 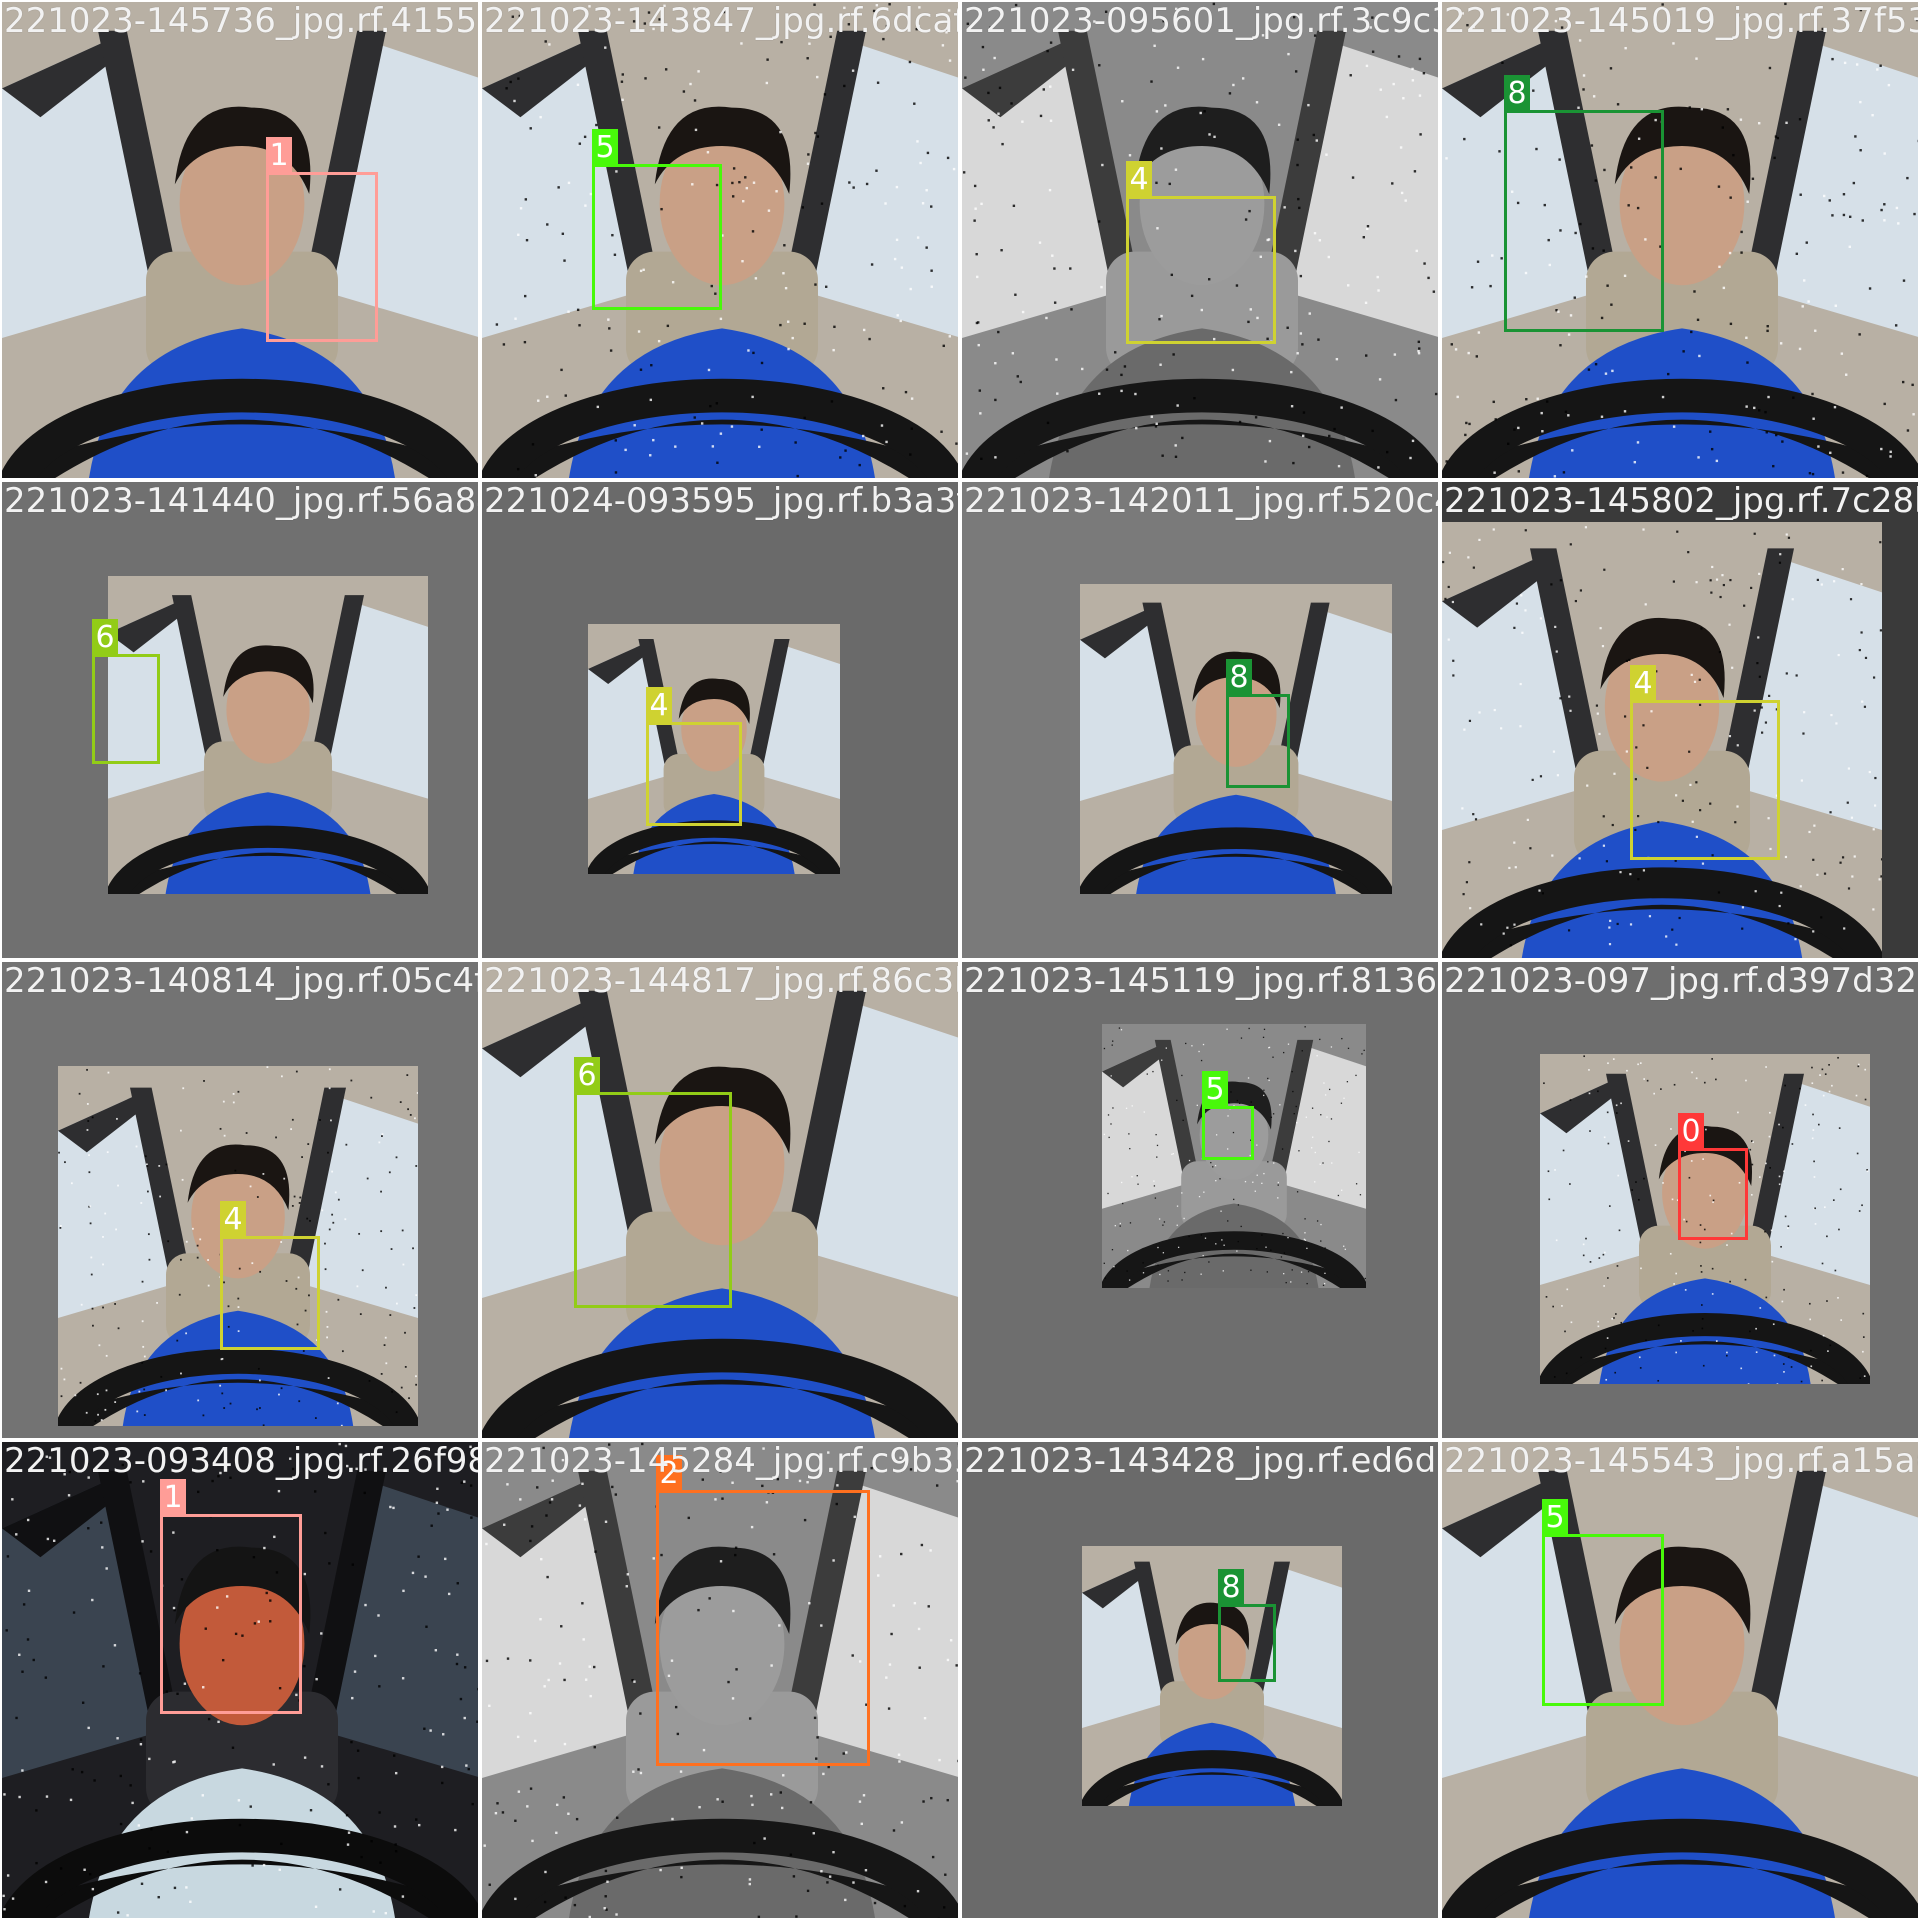 I want to click on tile-filename: 221023-142011_jpg.rf.520c4235ca615a8c2, so click(x=1201, y=501).